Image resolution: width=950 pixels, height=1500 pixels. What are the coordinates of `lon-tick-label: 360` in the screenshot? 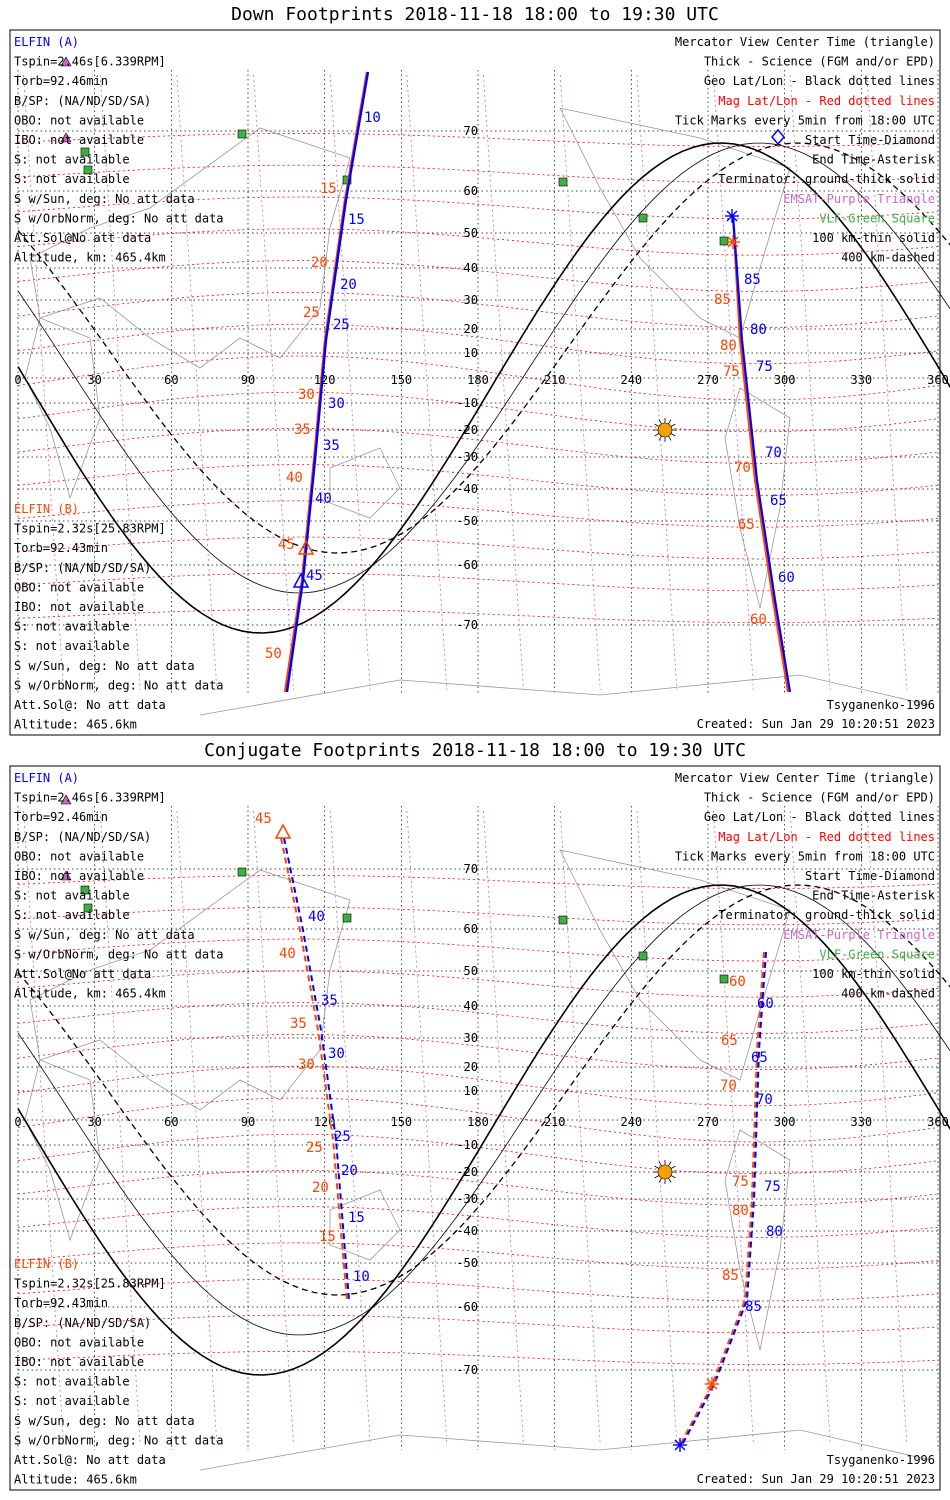 It's located at (938, 1122).